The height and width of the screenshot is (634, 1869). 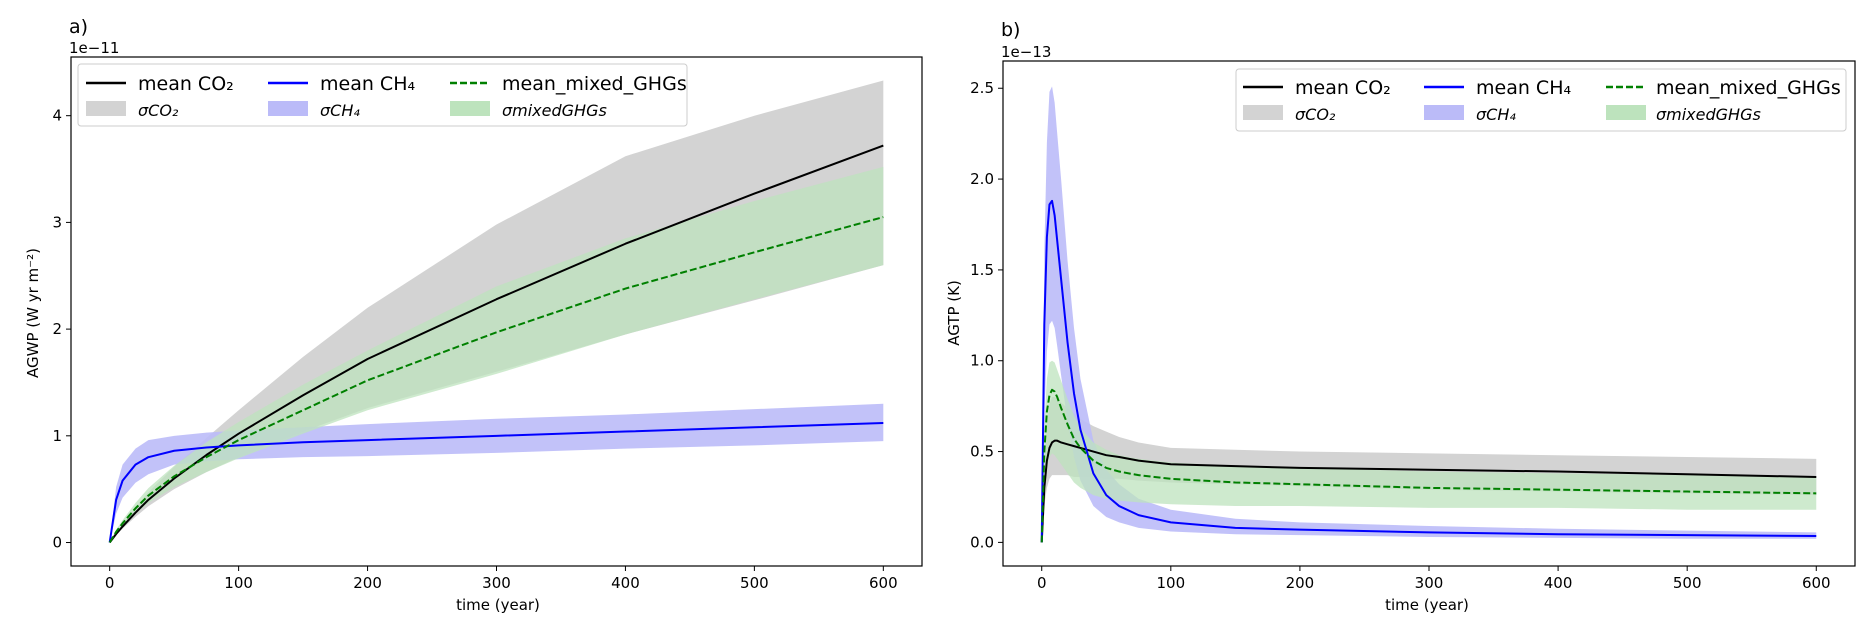 What do you see at coordinates (982, 452) in the screenshot?
I see `y-tick-label: 0.5` at bounding box center [982, 452].